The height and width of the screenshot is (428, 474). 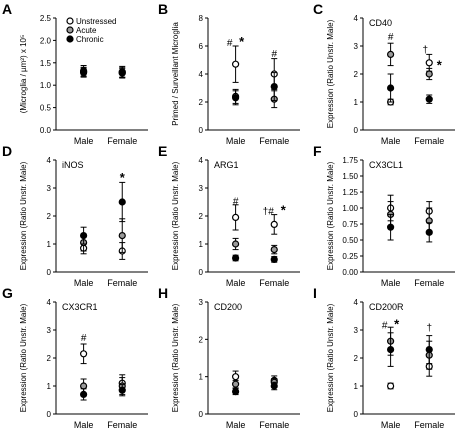 I want to click on significance-mark: †#, so click(x=269, y=211).